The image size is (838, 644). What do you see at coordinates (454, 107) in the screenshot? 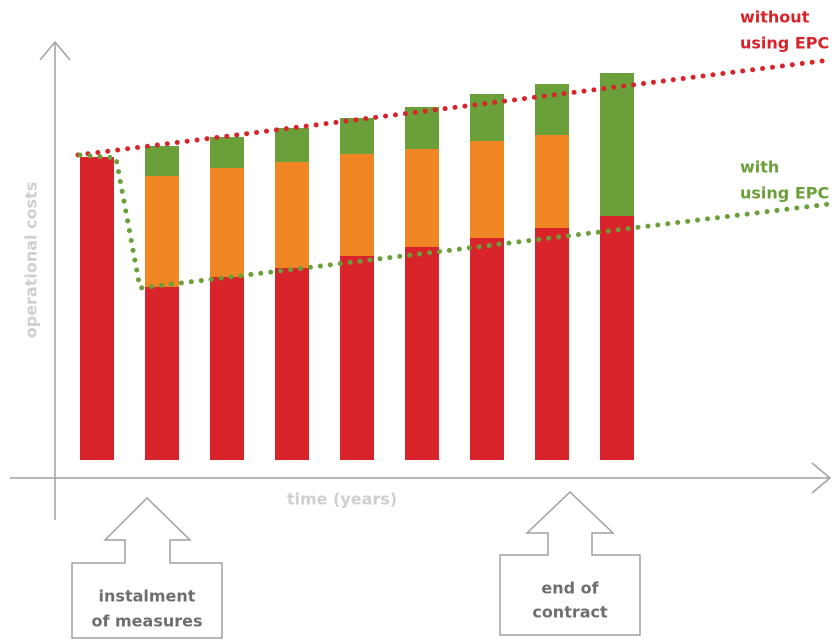
I see `without-epc-line` at bounding box center [454, 107].